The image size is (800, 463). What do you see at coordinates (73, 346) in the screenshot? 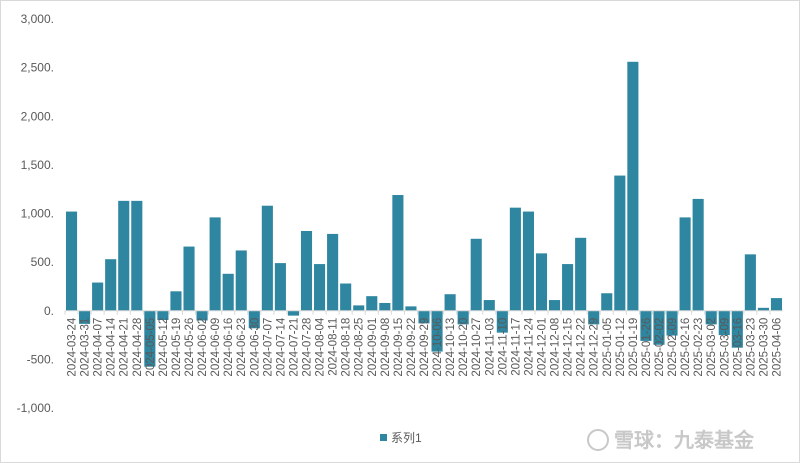
I see `x-tick-label: 2024-03-24` at bounding box center [73, 346].